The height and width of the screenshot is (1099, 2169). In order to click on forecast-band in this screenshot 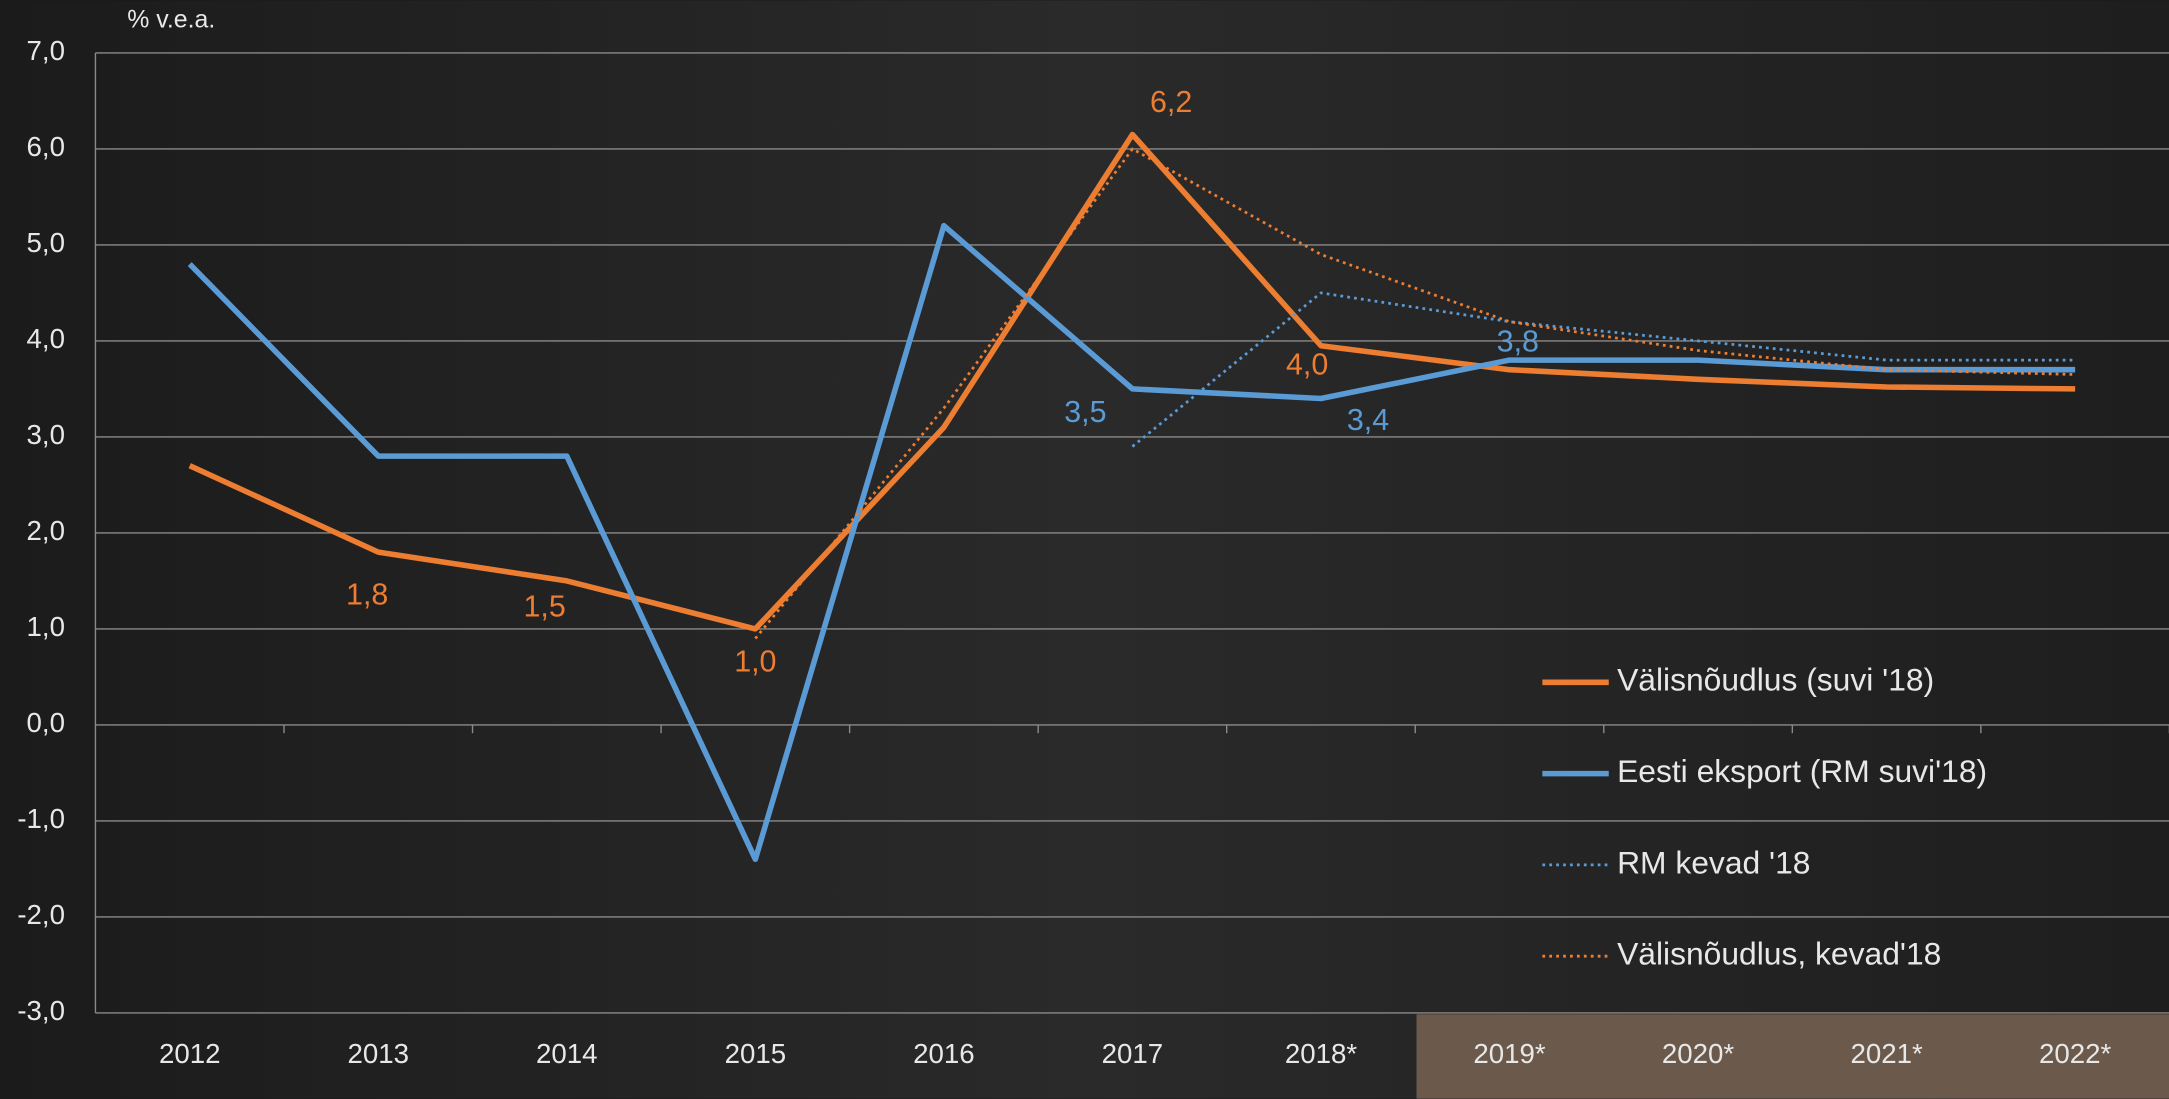, I will do `click(1792, 1056)`.